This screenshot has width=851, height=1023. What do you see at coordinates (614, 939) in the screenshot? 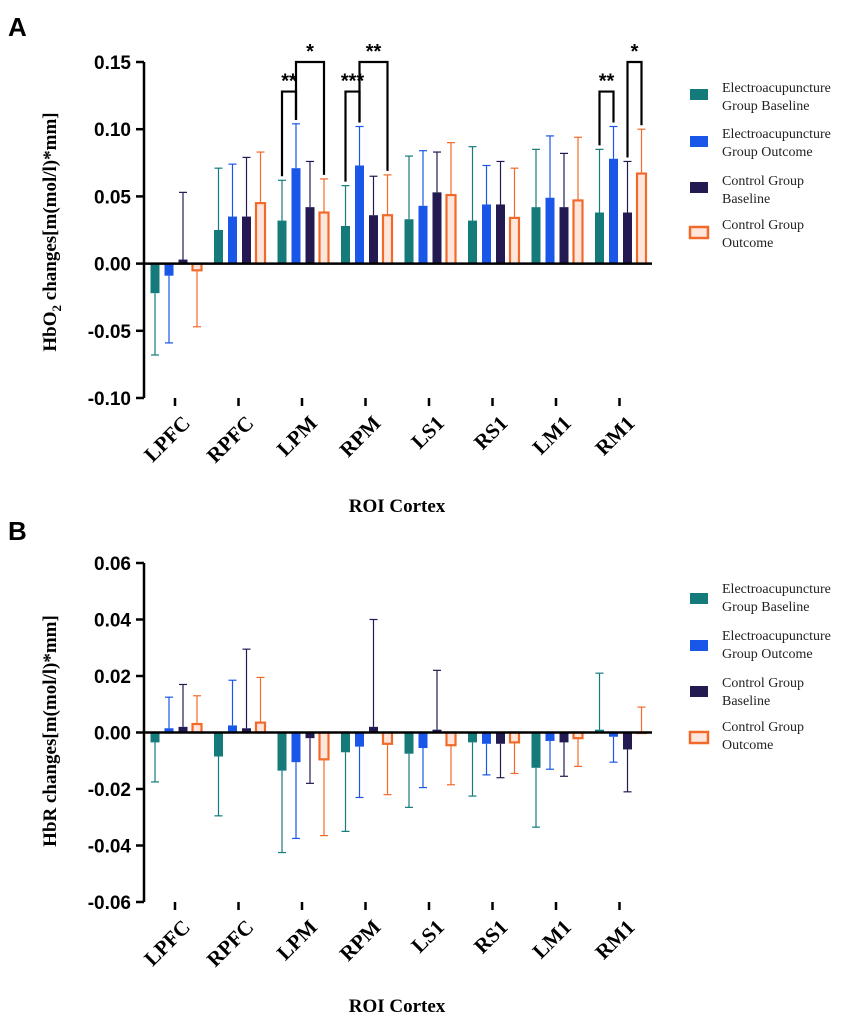
I see `chart-b-xtick-label: RM1` at bounding box center [614, 939].